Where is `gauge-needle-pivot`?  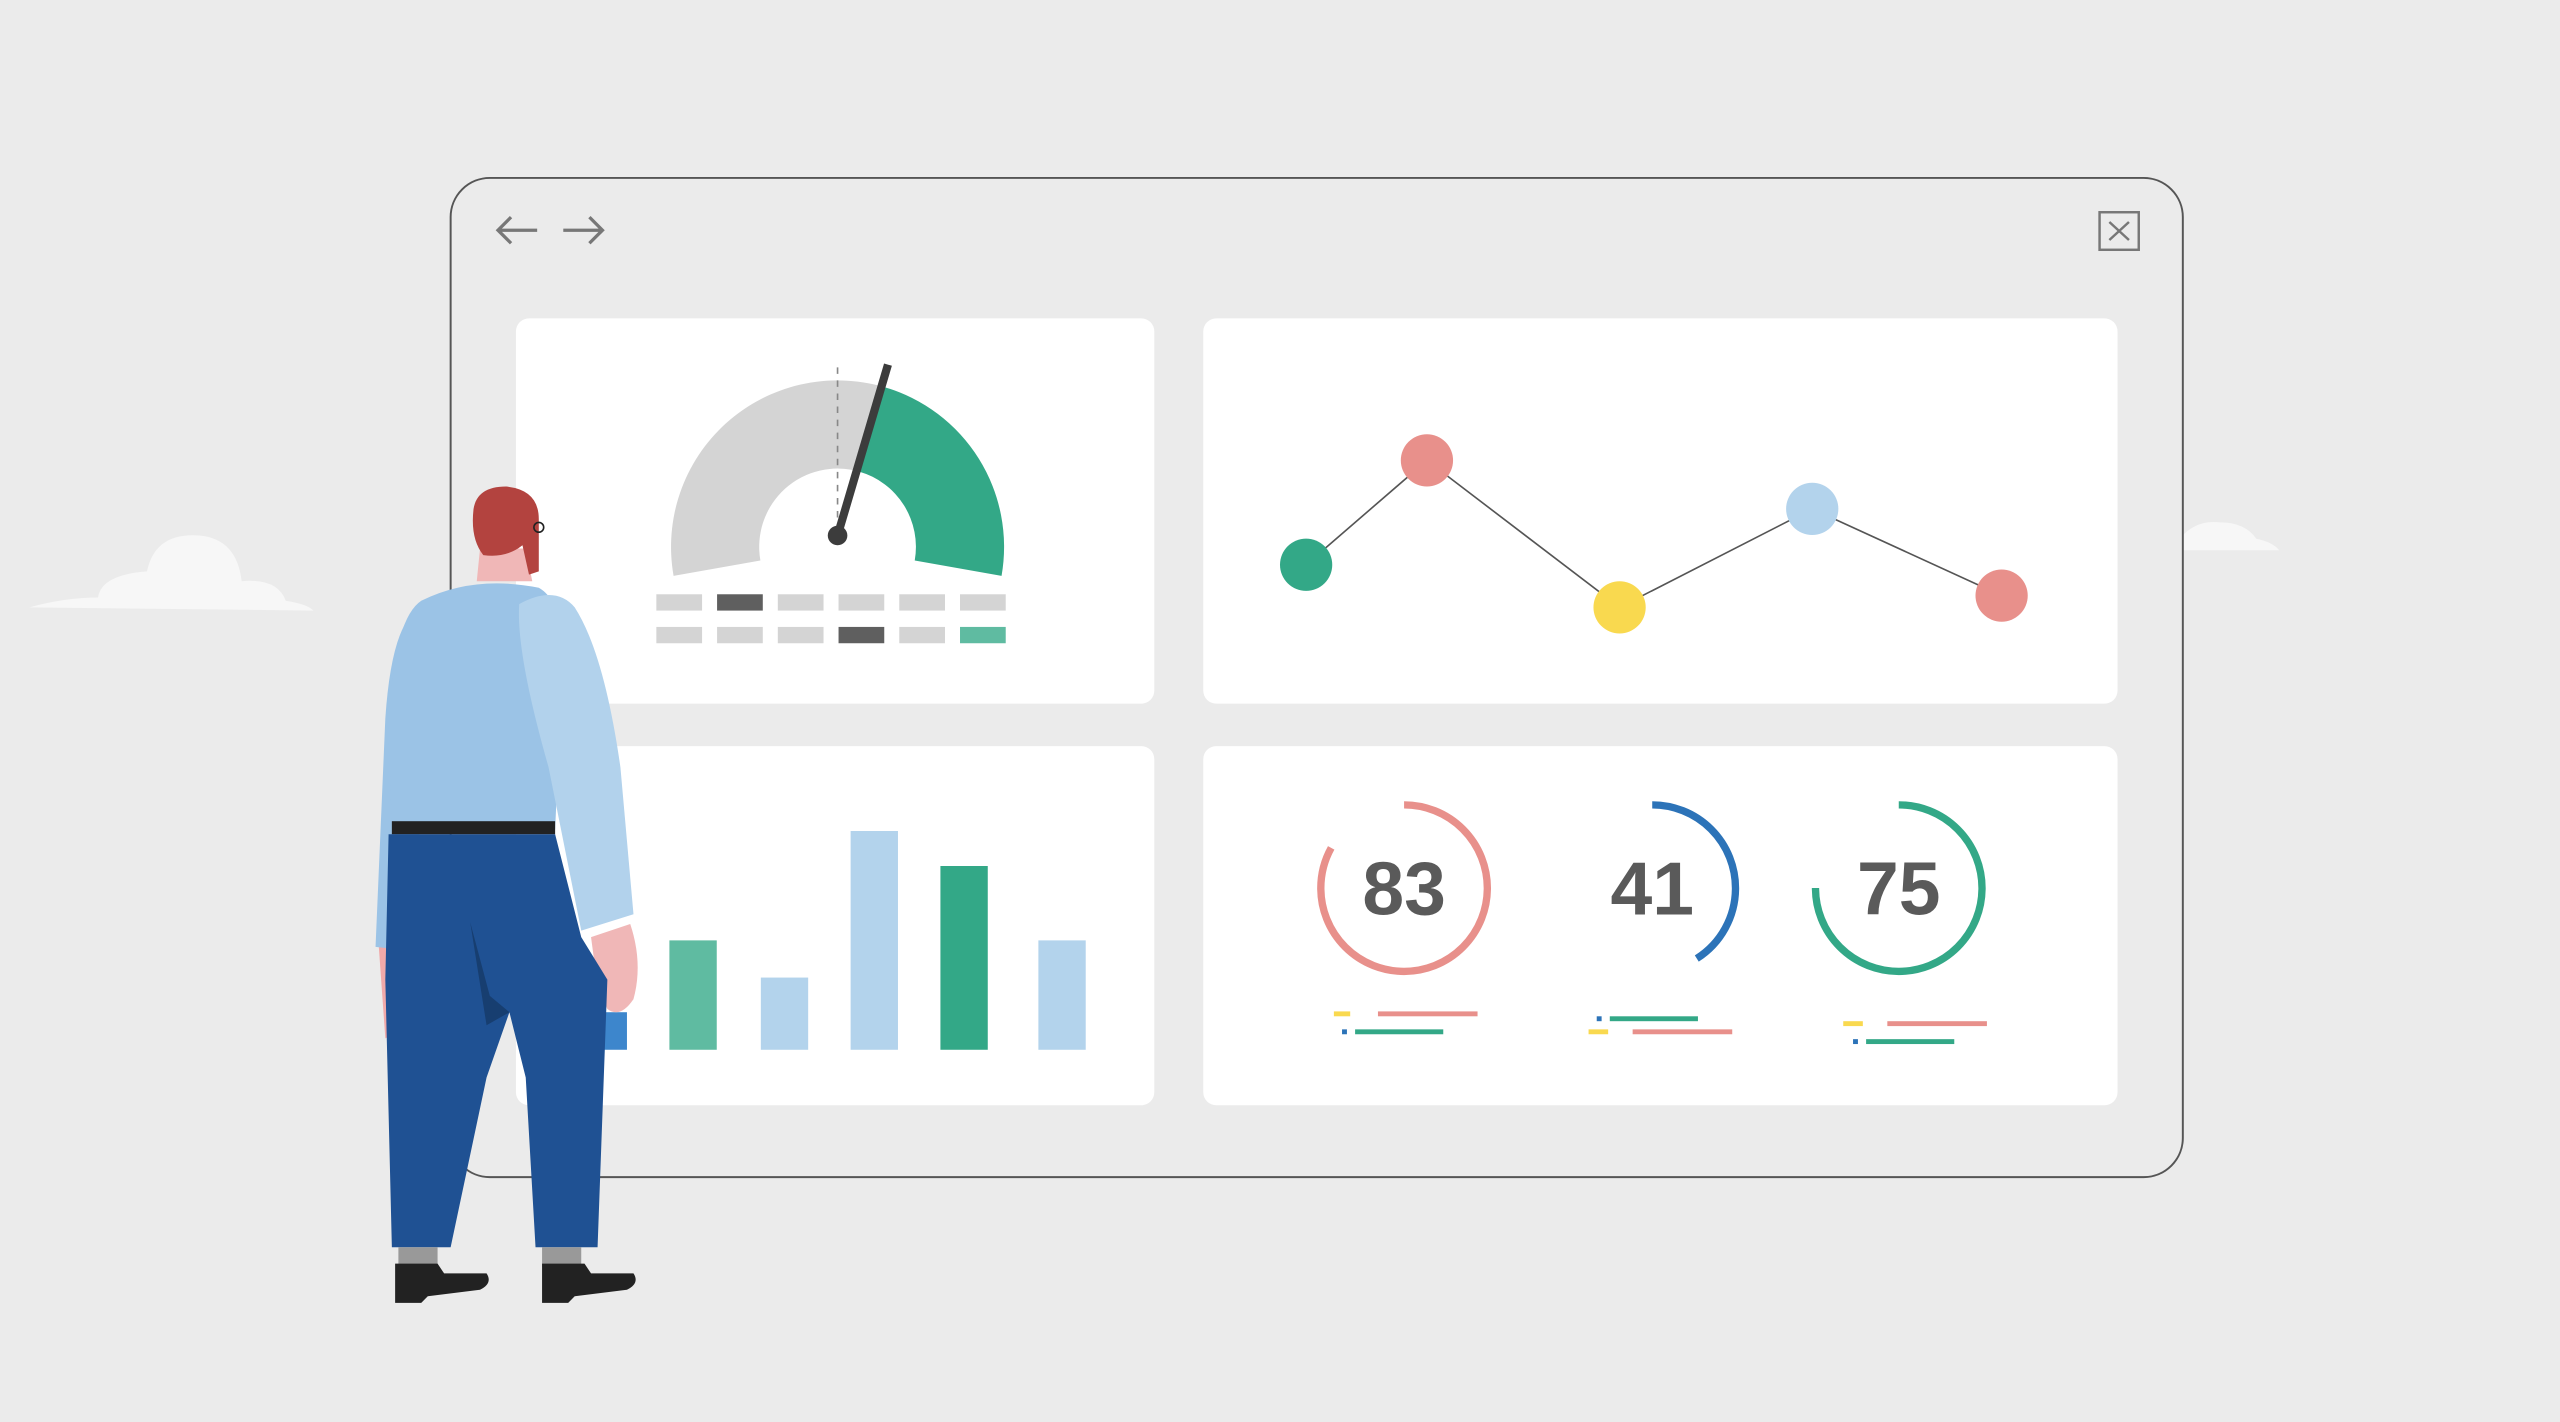
gauge-needle-pivot is located at coordinates (837, 535).